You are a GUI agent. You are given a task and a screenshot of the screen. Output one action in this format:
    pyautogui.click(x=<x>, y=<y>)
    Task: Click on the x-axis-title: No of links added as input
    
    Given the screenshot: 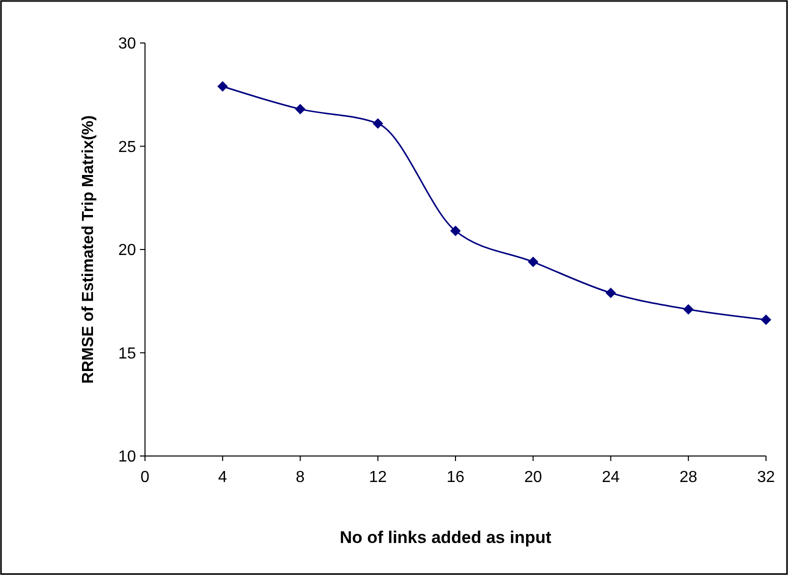 What is the action you would take?
    pyautogui.click(x=446, y=537)
    